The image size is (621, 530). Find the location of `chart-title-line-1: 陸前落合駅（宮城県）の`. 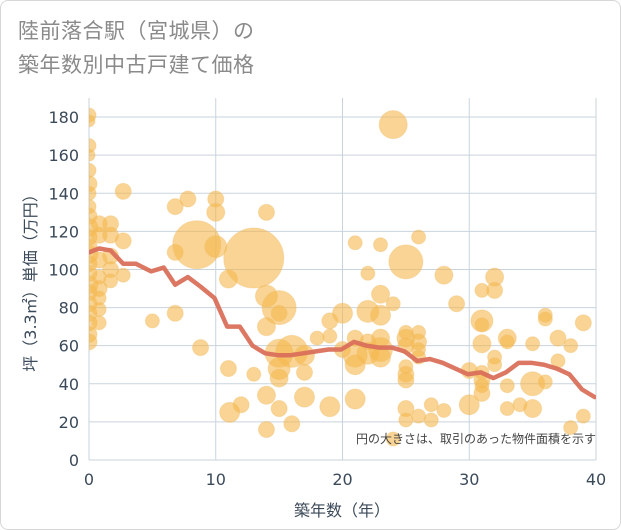

chart-title-line-1: 陸前落合駅（宮城県）の is located at coordinates (136, 31).